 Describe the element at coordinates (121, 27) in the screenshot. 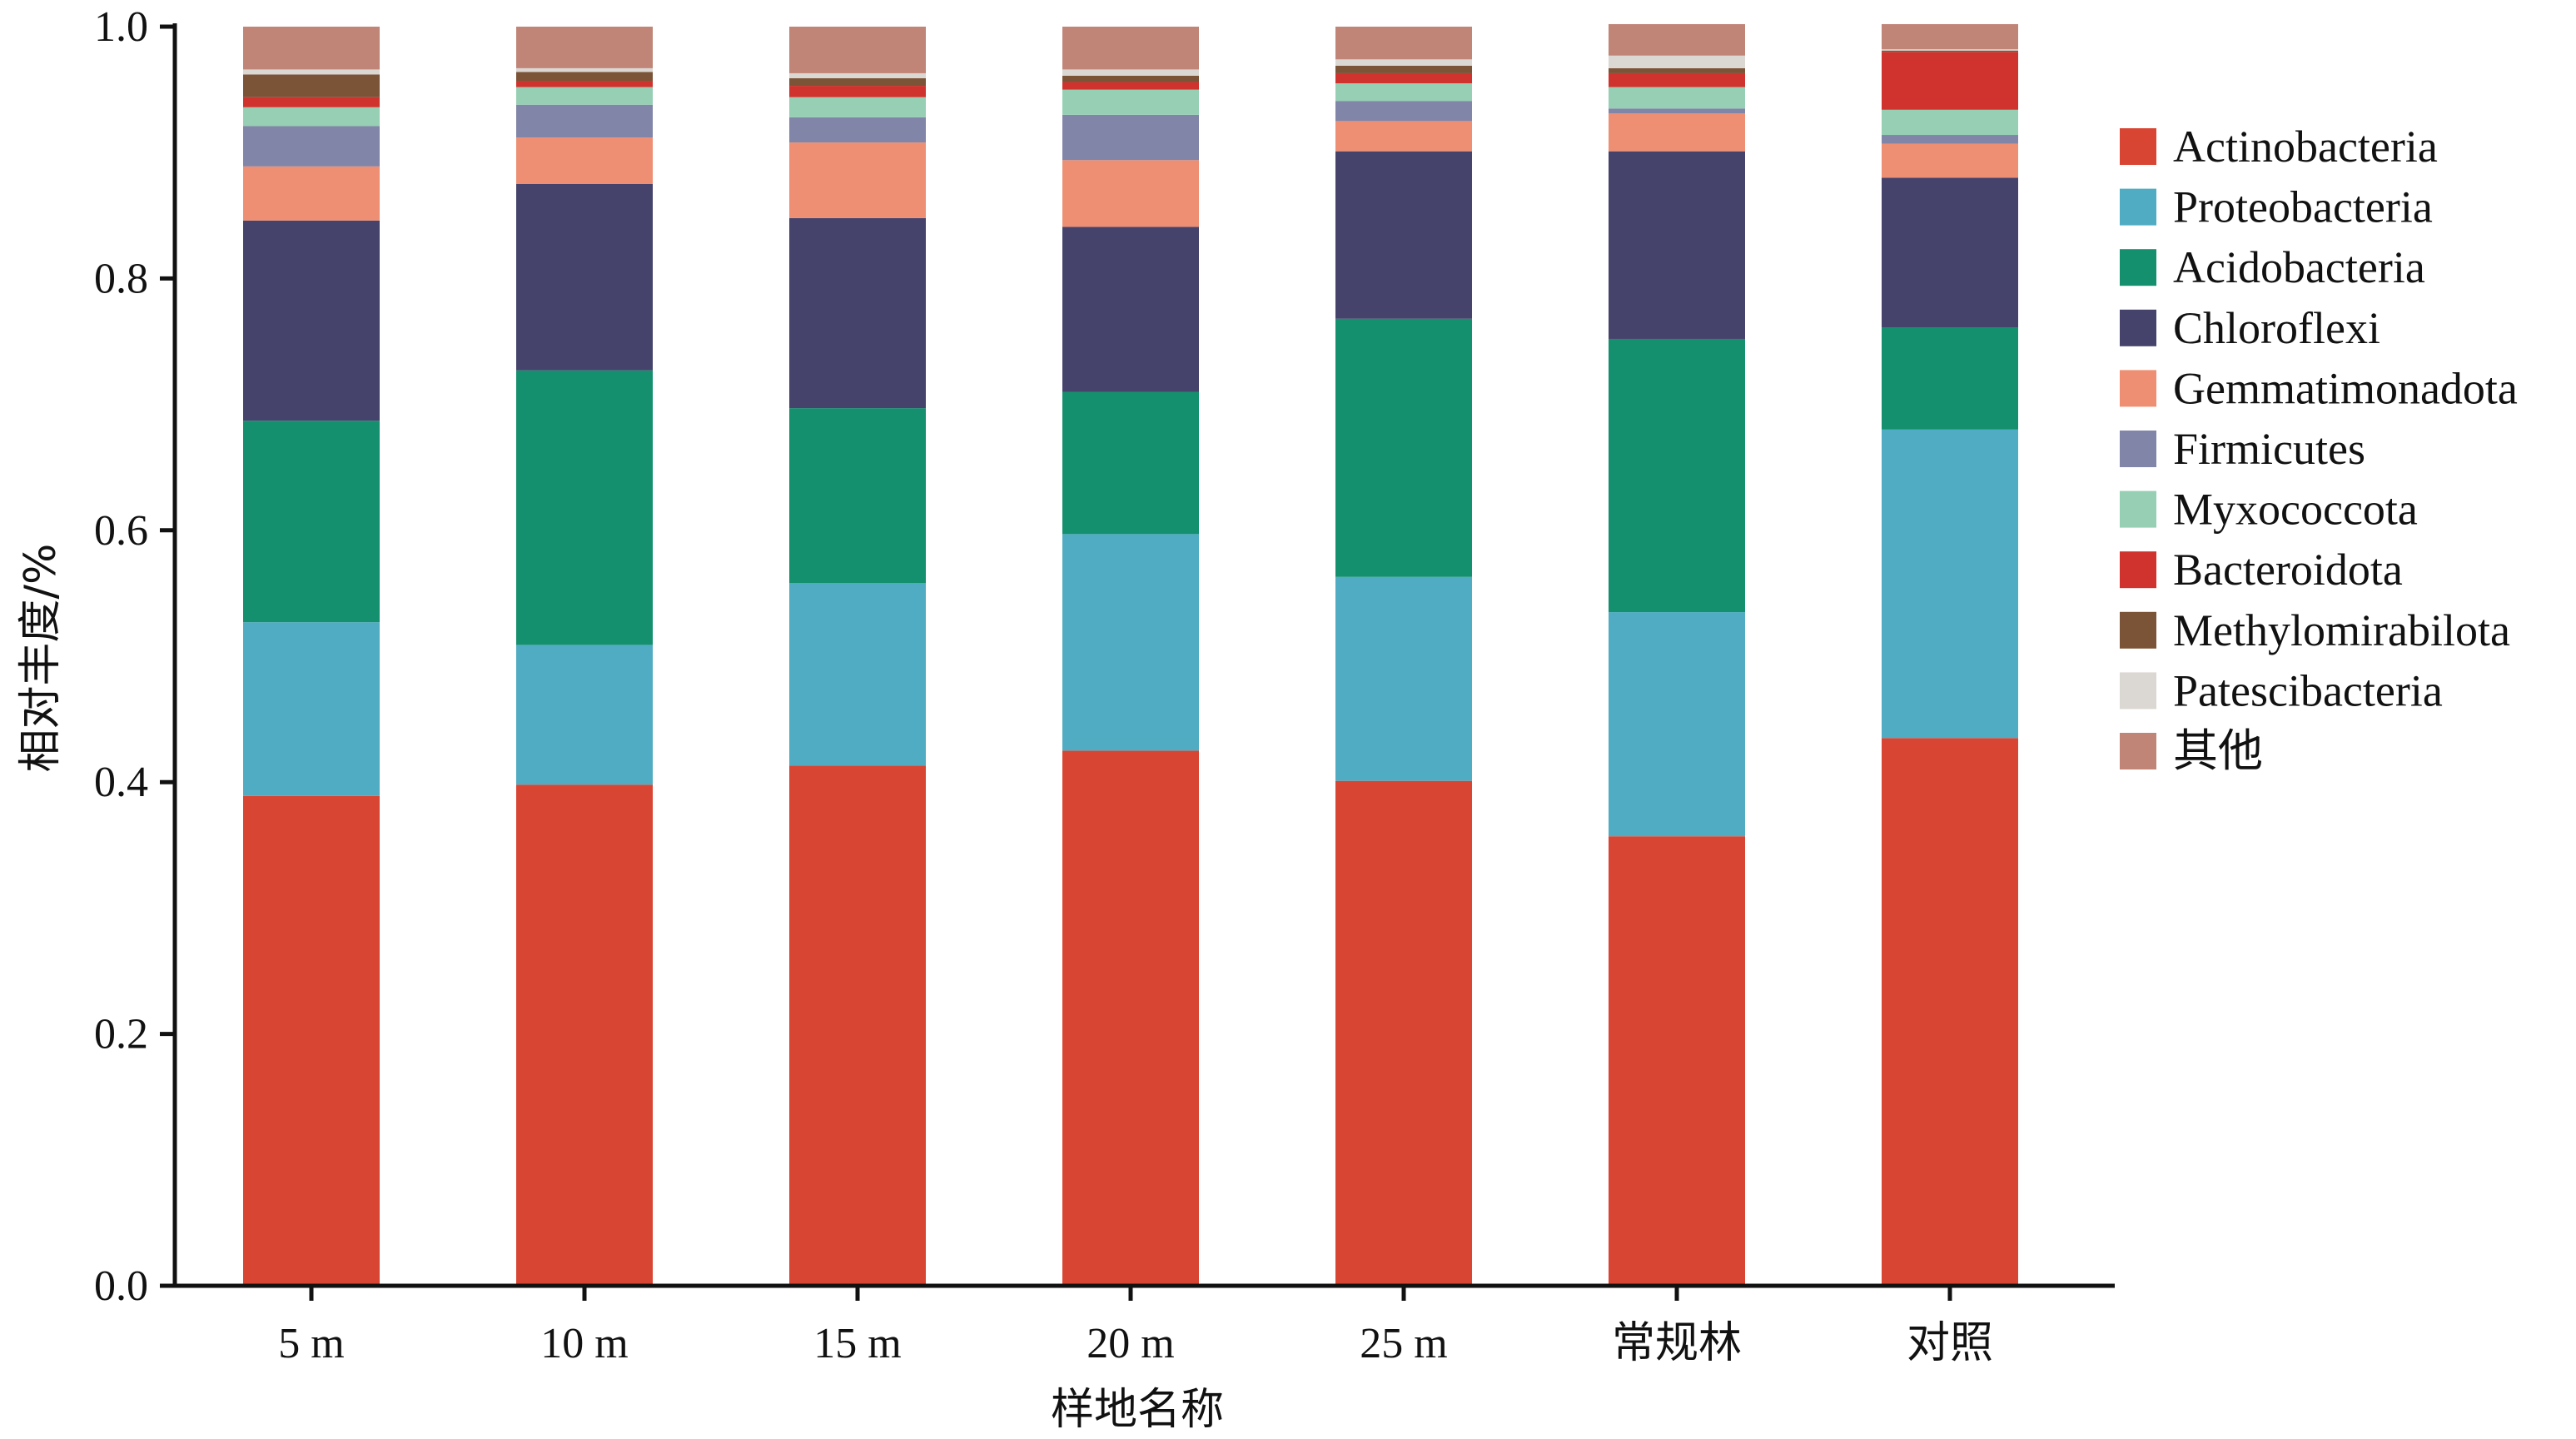

I see `y-tick-label: 1.0` at that location.